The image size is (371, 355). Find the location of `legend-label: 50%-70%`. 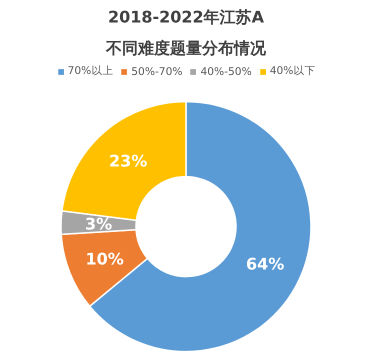

legend-label: 50%-70% is located at coordinates (156, 71).